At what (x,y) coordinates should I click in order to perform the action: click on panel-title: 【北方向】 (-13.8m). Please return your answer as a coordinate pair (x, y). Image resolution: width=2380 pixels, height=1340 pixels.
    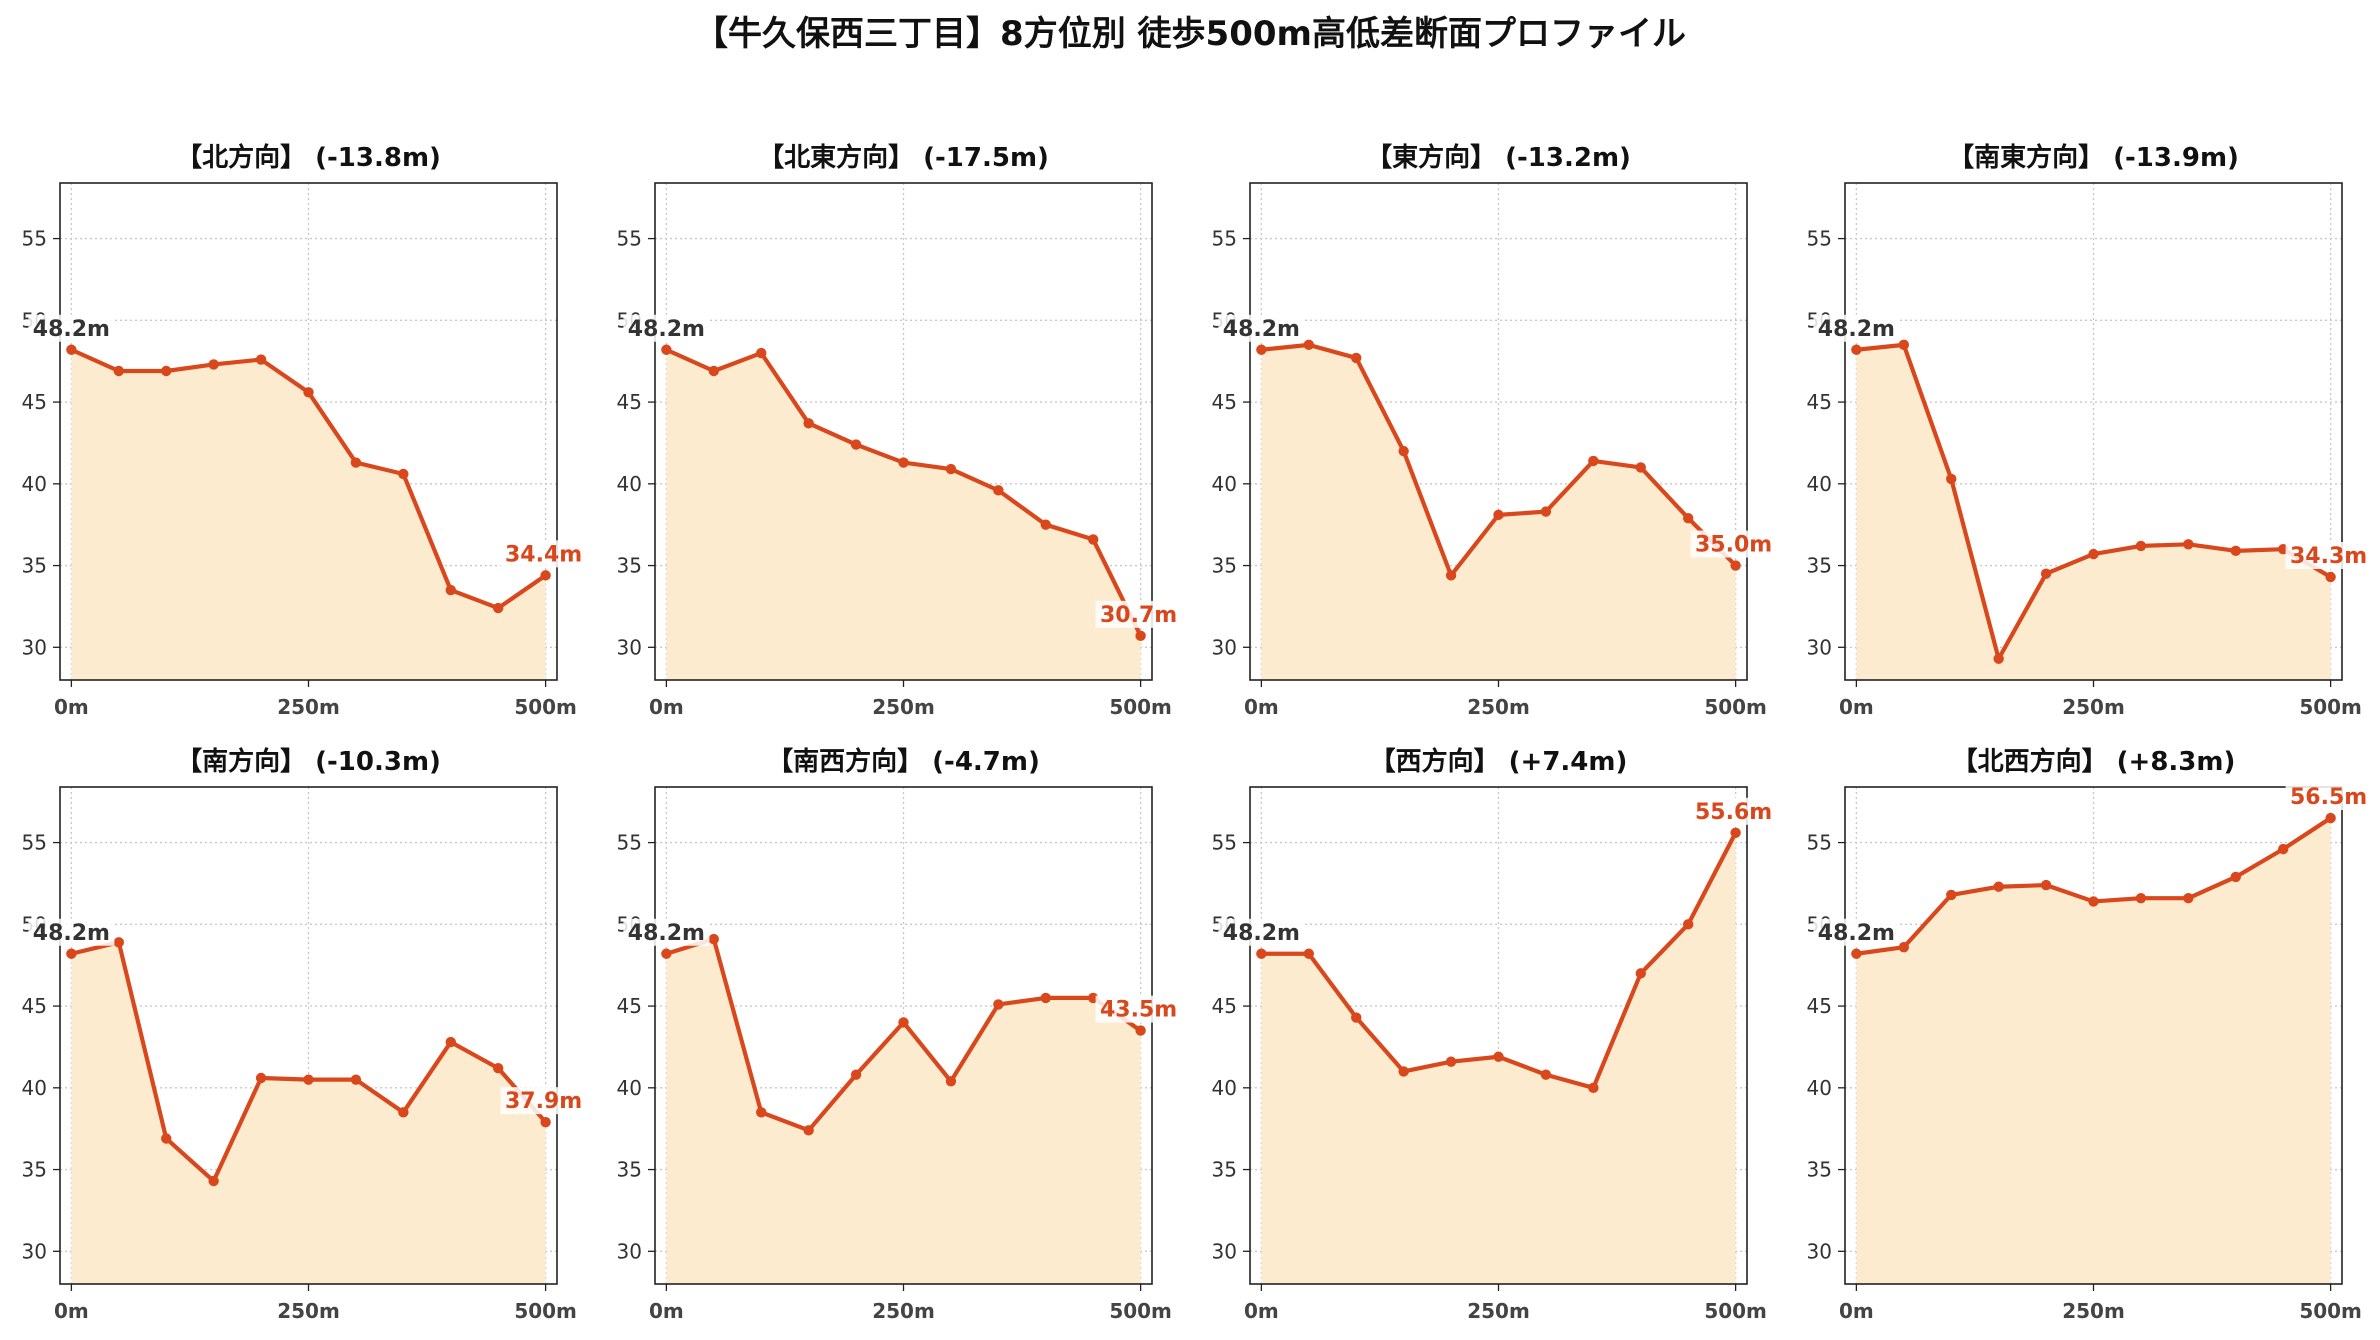
    Looking at the image, I should click on (308, 157).